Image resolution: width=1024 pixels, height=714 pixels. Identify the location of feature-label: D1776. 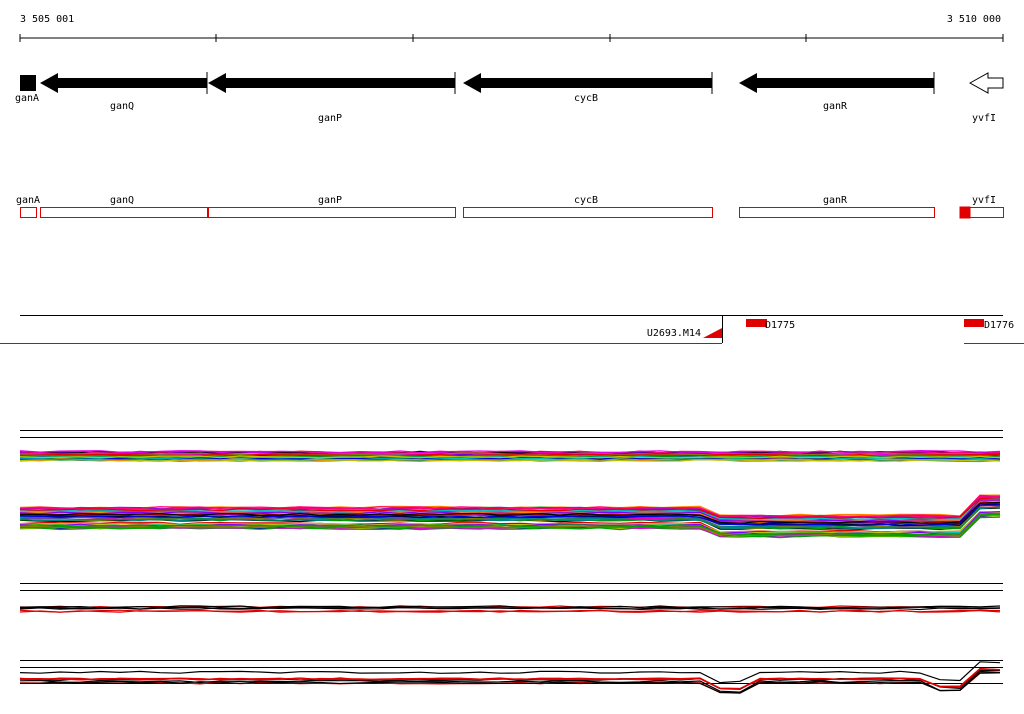
(999, 325).